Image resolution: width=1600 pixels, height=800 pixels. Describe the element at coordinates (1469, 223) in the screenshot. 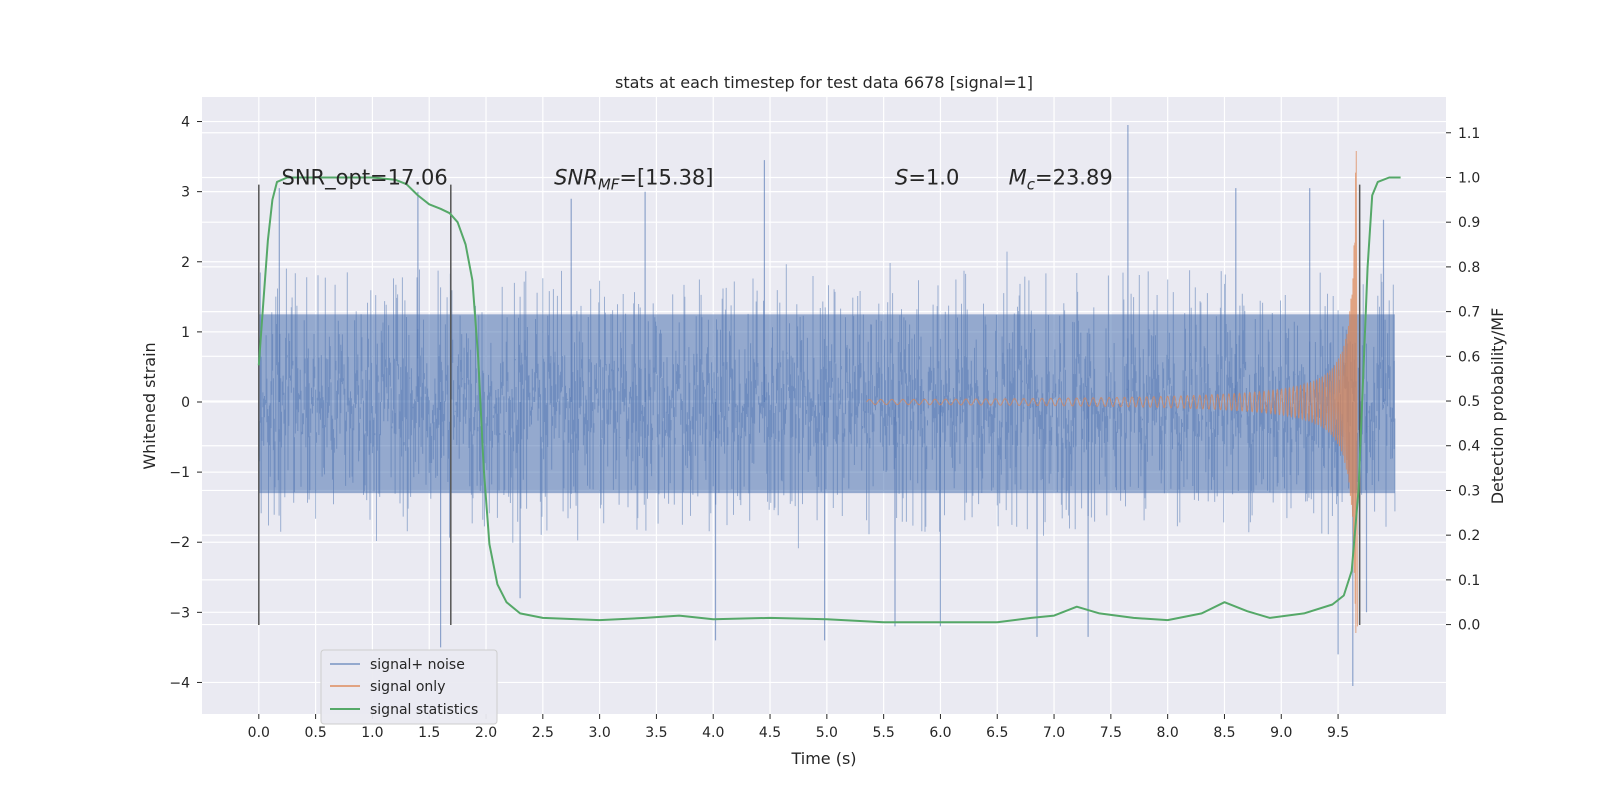

I see `y2-tick-label: 0.9` at that location.